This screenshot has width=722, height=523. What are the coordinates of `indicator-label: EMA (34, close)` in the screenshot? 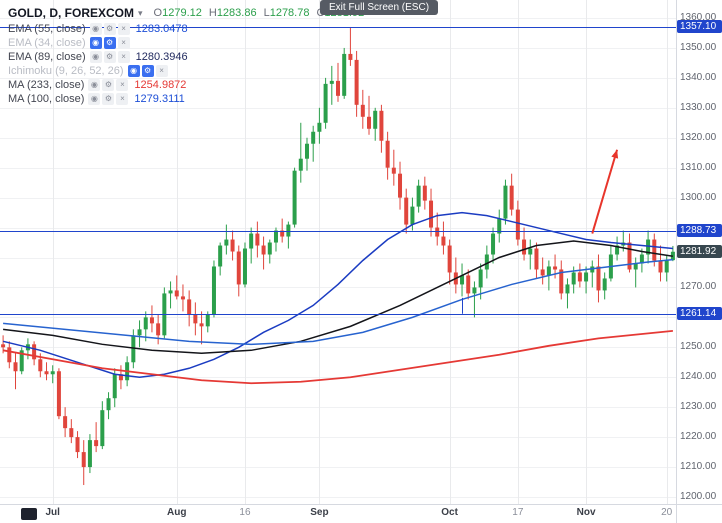 It's located at (47, 43).